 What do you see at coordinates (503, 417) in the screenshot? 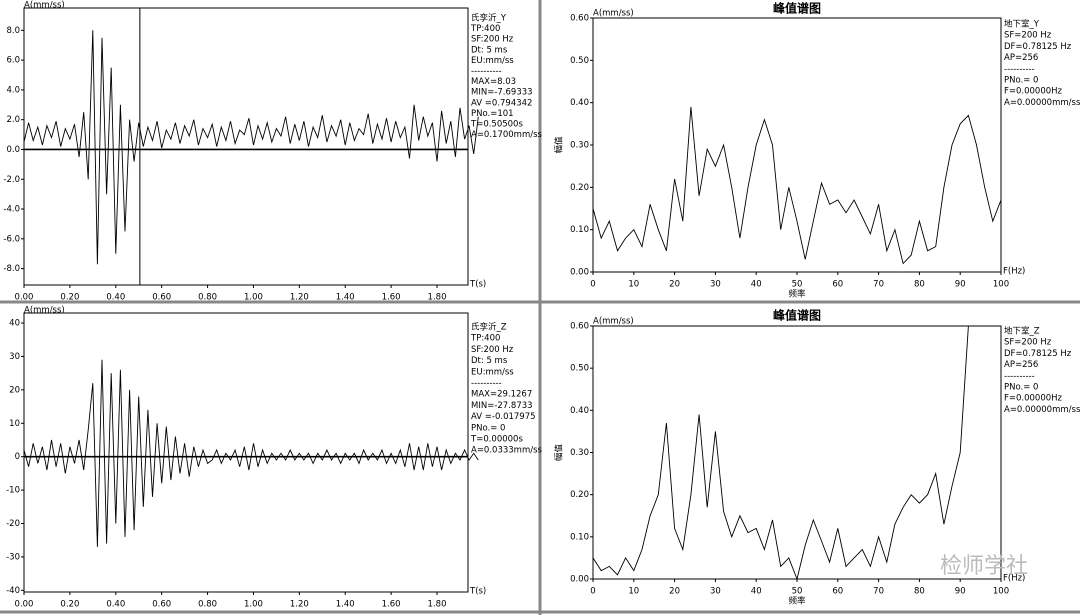
I see `info-line: AV =-0.017975` at bounding box center [503, 417].